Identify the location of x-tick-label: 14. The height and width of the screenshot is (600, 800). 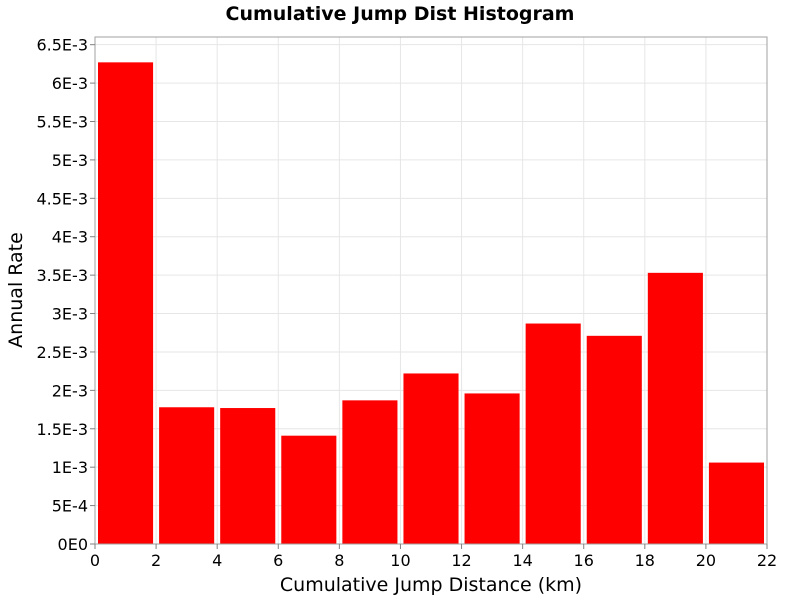
(522, 560).